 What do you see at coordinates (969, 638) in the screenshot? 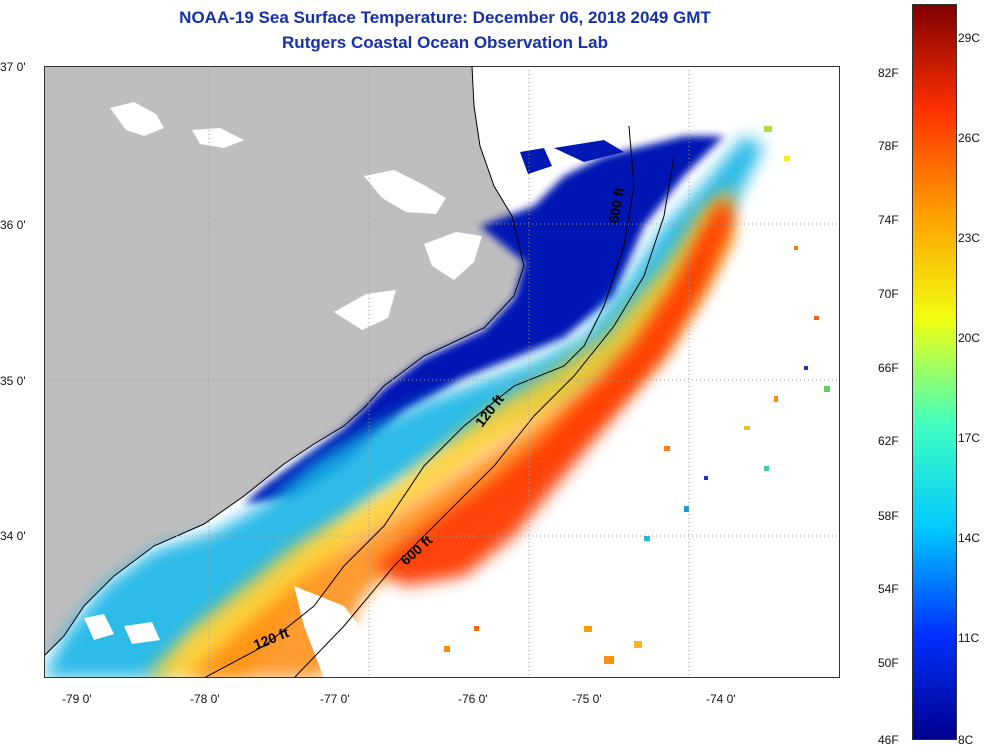
I see `colorbar-label-c: 11C` at bounding box center [969, 638].